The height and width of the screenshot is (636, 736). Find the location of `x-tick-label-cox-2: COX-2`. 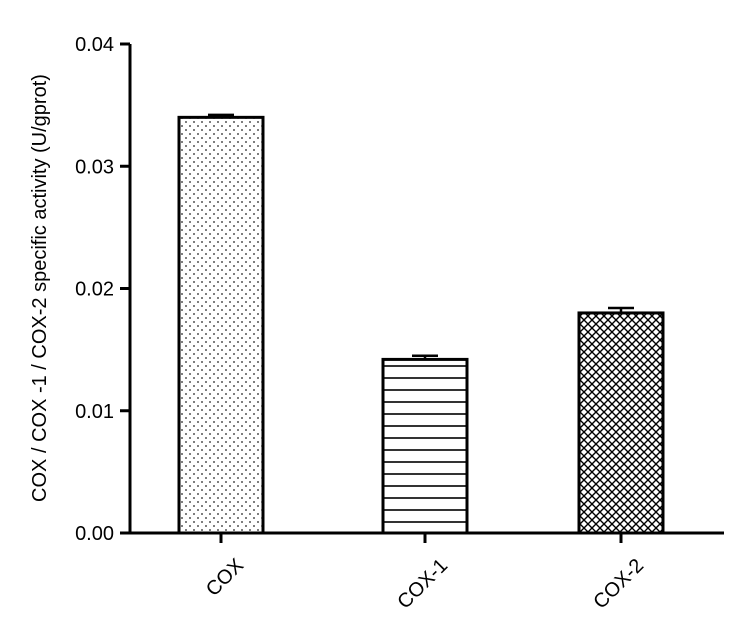

x-tick-label-cox-2: COX-2 is located at coordinates (618, 584).